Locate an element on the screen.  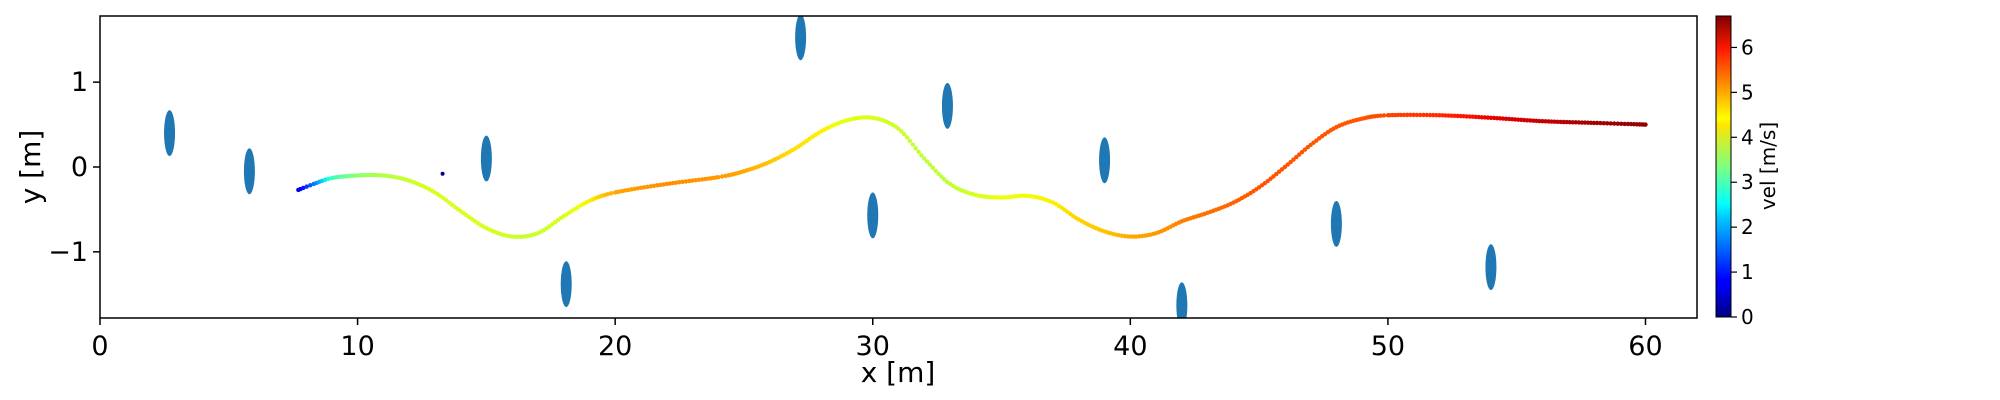
colorbar-label: vel [m/s] is located at coordinates (1768, 166).